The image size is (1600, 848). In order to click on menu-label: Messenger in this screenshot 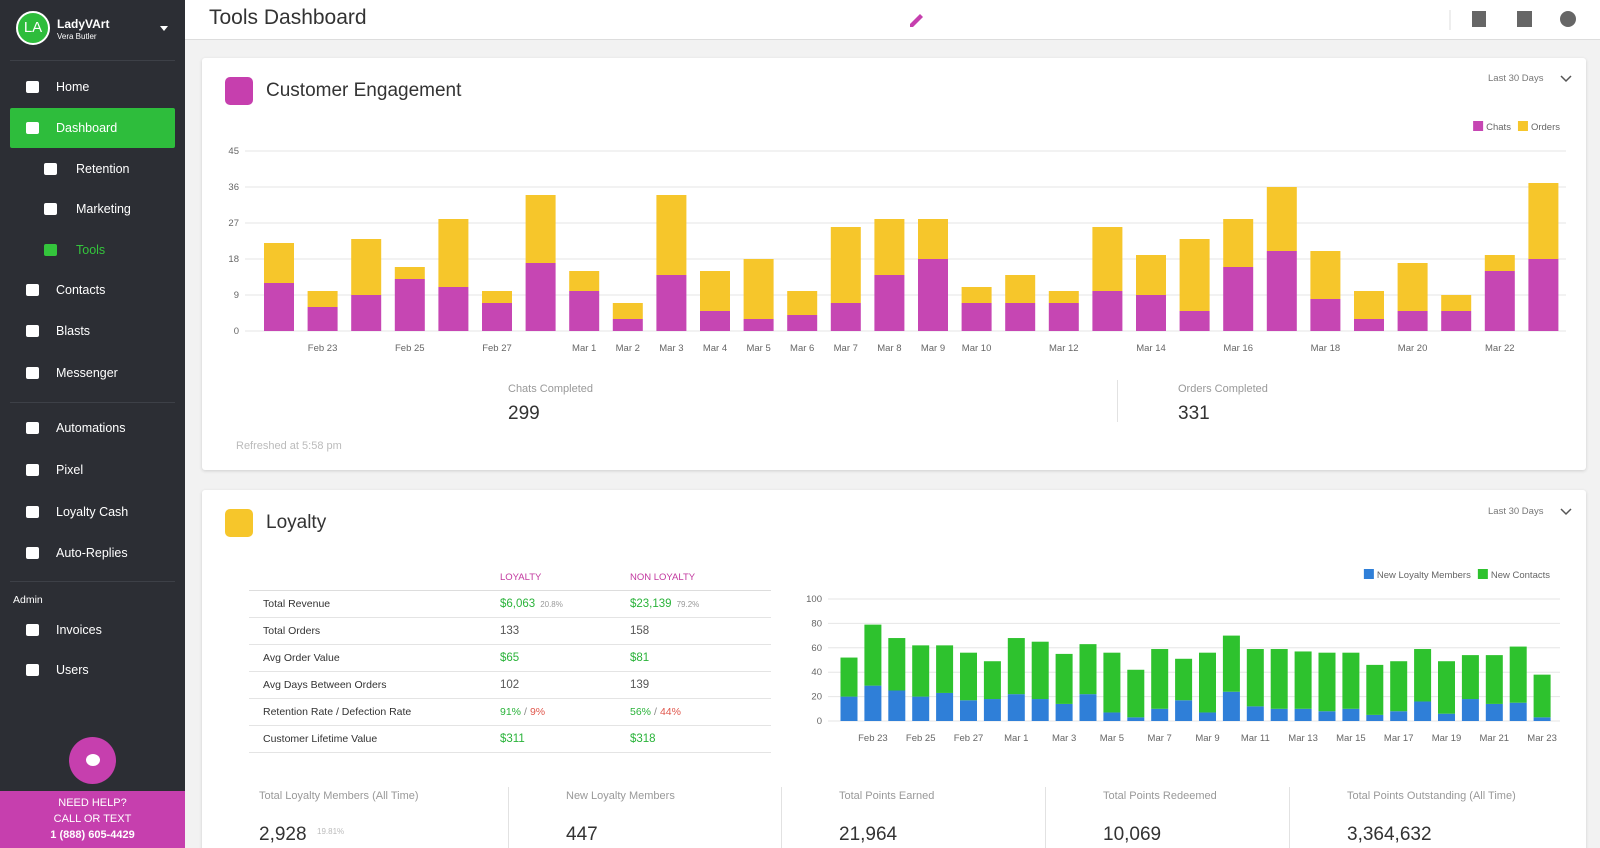, I will do `click(87, 373)`.